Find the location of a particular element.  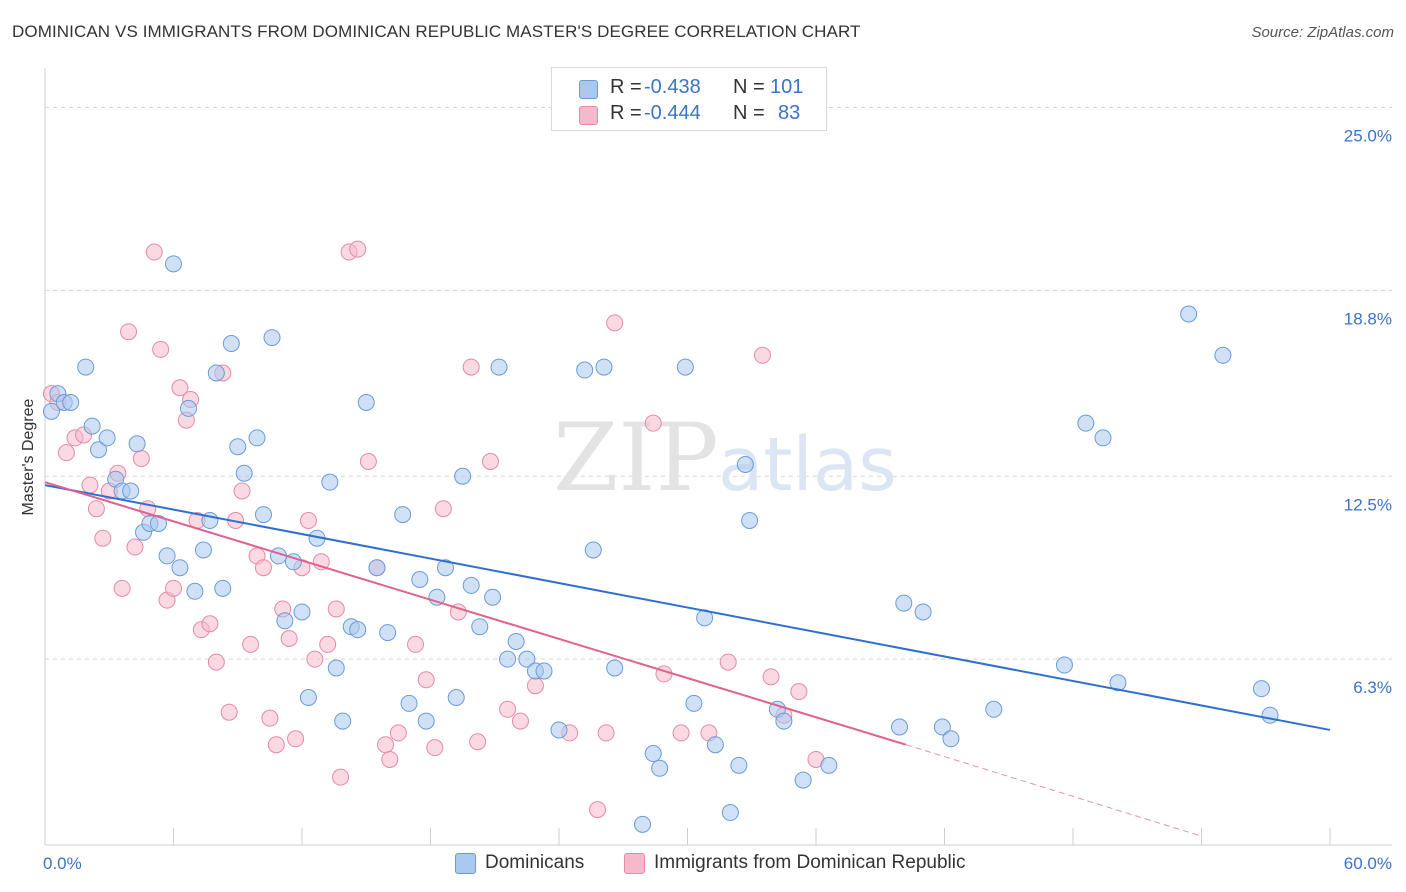

source-label: Source: ZipAtlas.com is located at coordinates (1322, 32).